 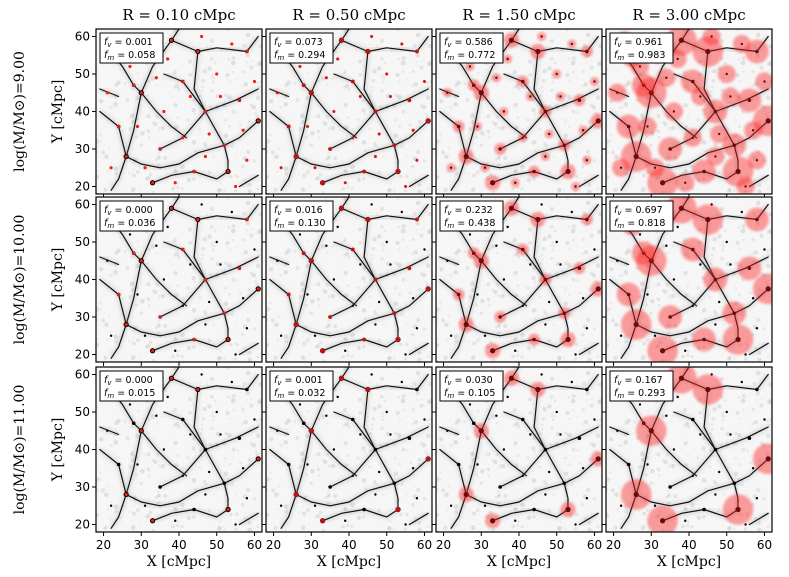 What do you see at coordinates (638, 211) in the screenshot?
I see `volume-fraction: fv = 0.697` at bounding box center [638, 211].